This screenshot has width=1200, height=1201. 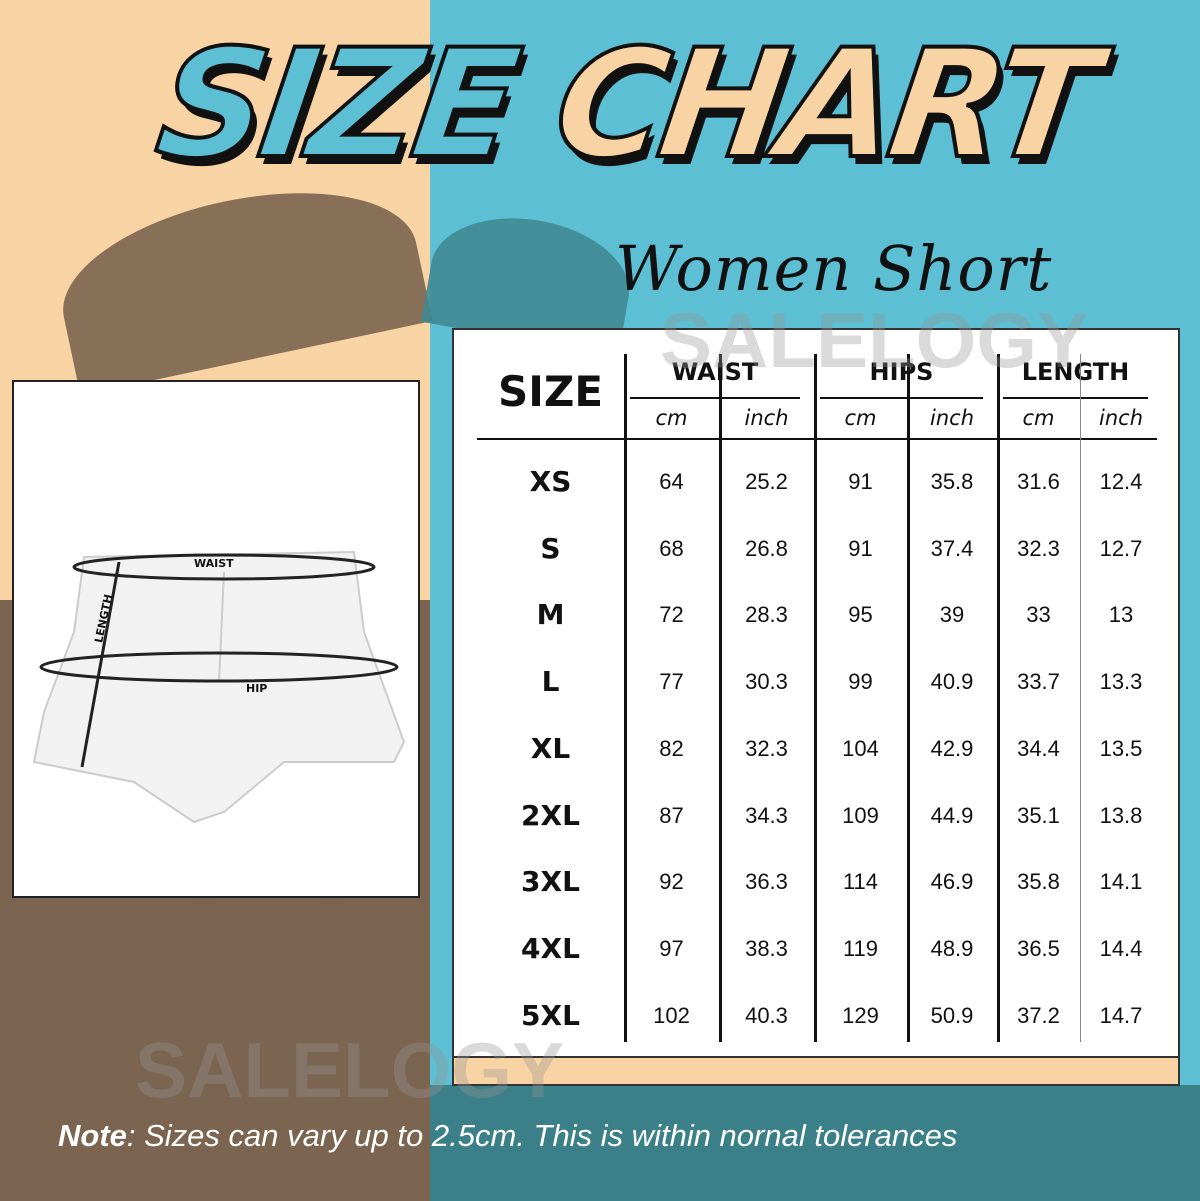 I want to click on table-cell: 33, so click(x=1038, y=615).